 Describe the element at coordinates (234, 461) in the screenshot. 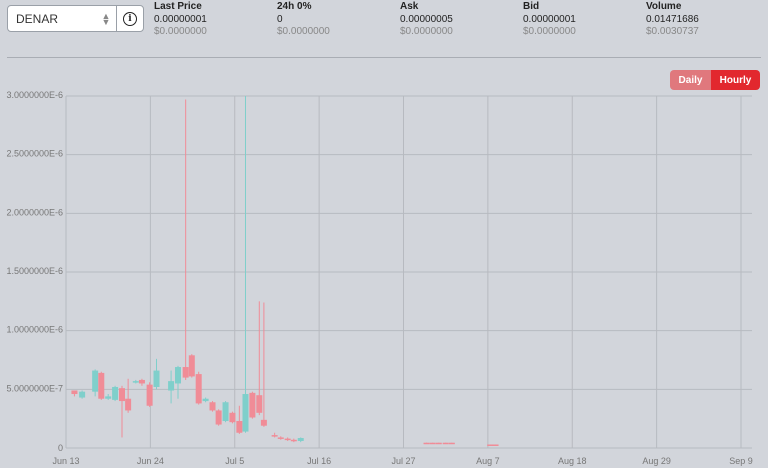

I see `x-tick-label: Jul 5` at that location.